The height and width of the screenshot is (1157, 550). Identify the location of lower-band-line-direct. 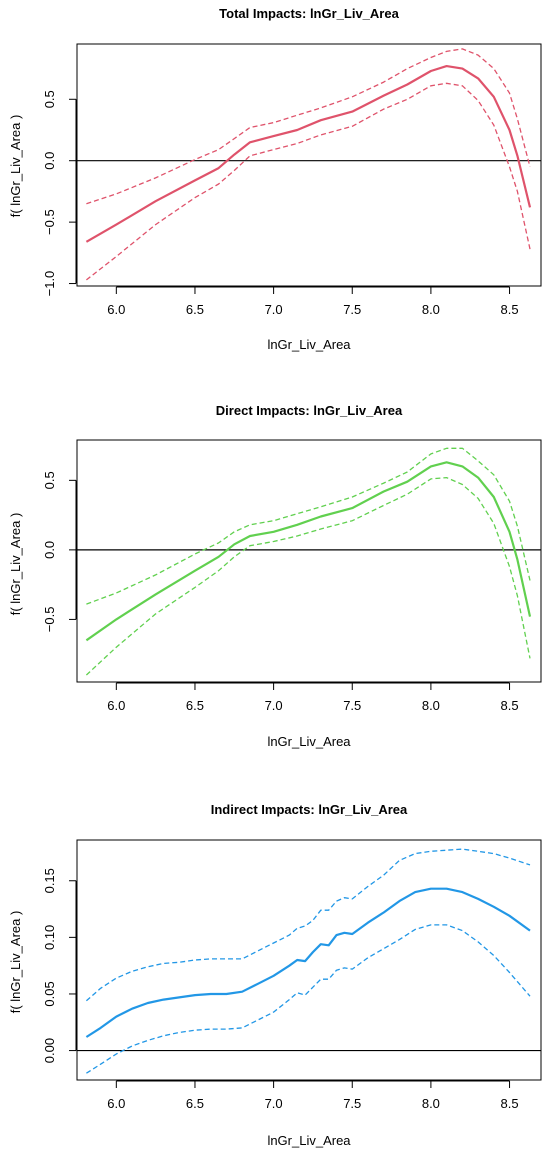
(308, 576).